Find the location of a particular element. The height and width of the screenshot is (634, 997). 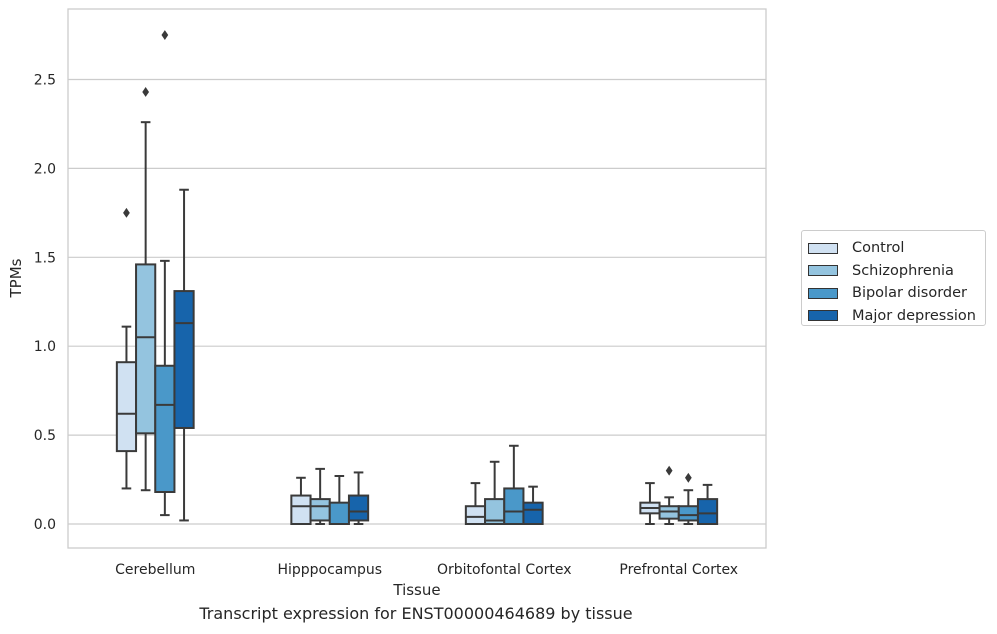

legend-label-control: Control is located at coordinates (878, 248).